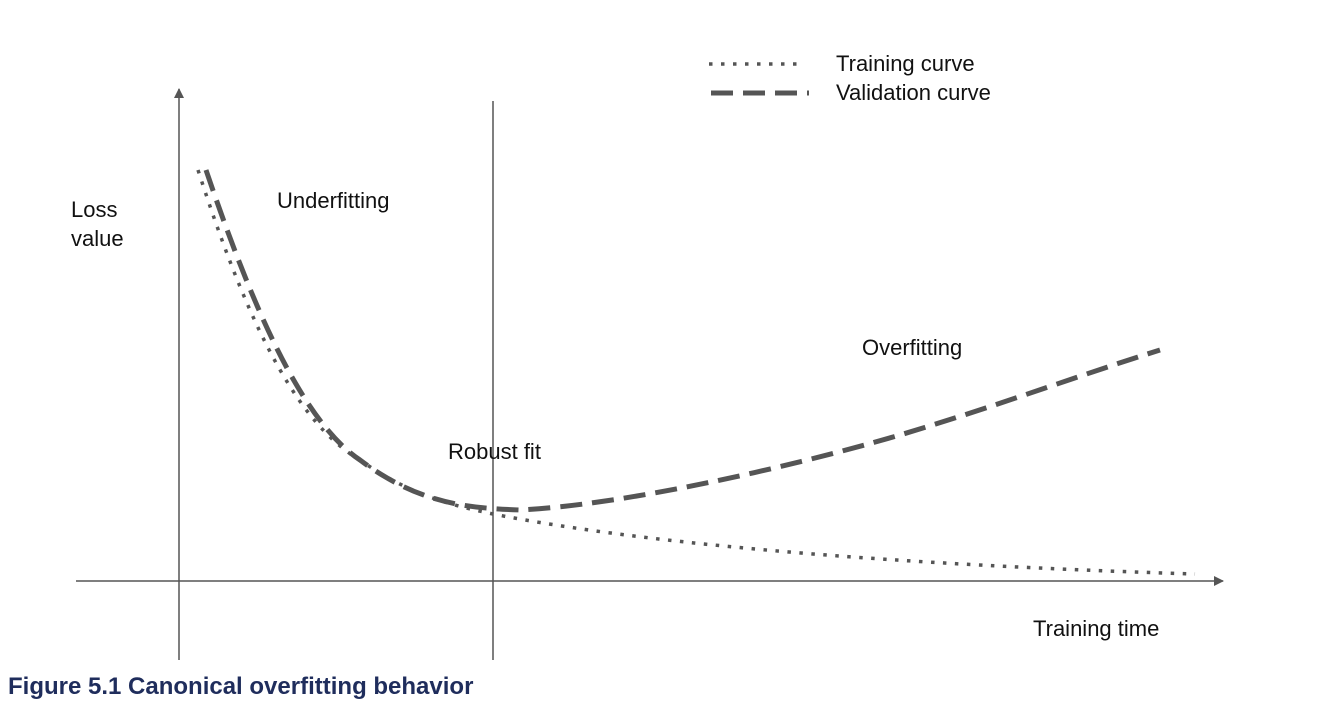 This screenshot has width=1317, height=721. I want to click on x-axis-label: Training time, so click(1096, 628).